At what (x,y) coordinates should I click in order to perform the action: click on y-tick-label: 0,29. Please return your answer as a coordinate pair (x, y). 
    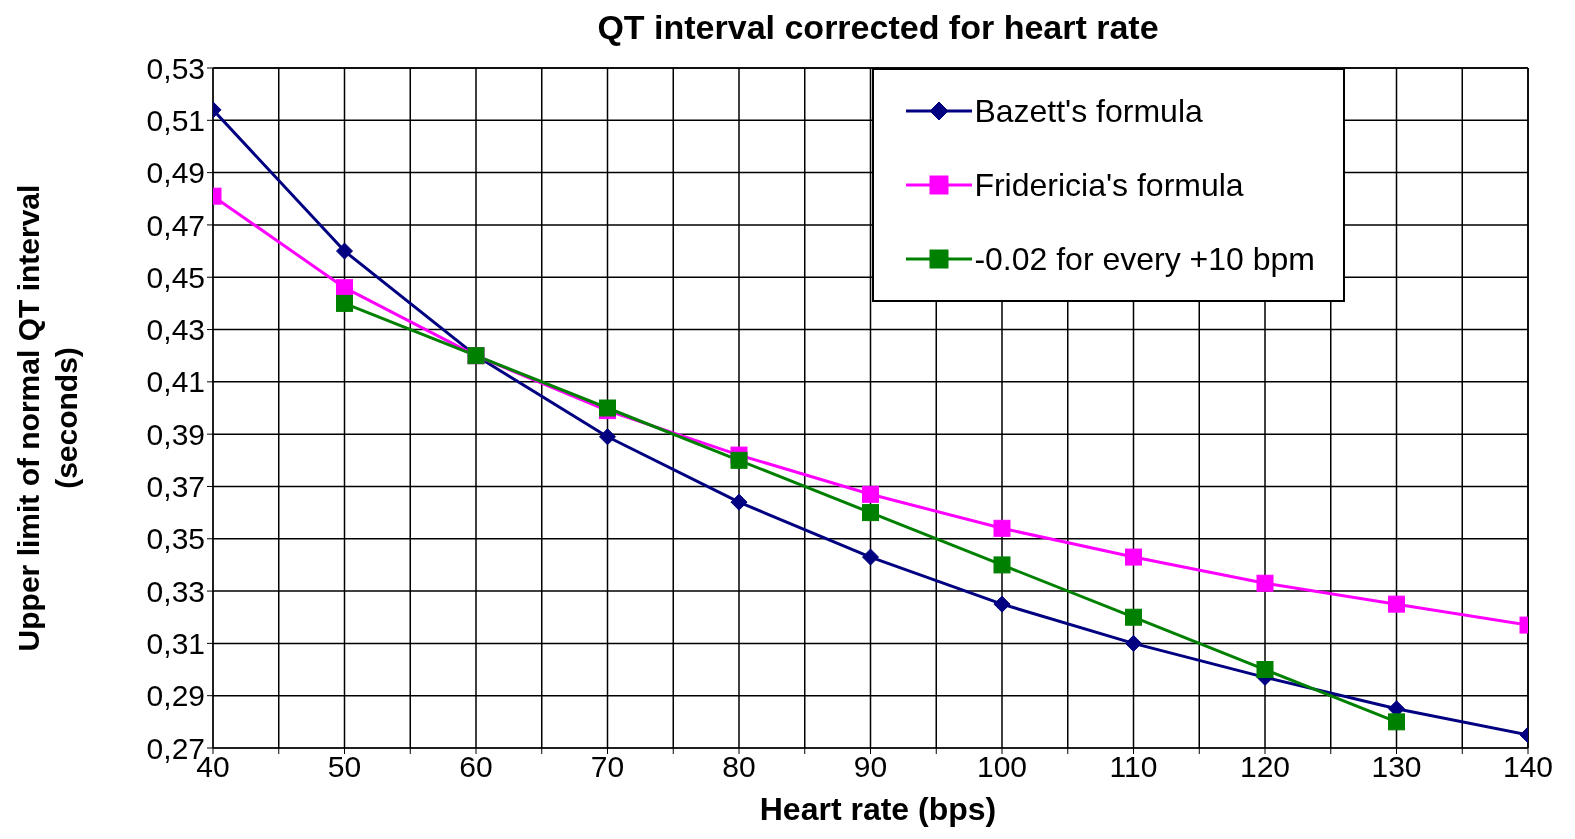
    Looking at the image, I should click on (175, 696).